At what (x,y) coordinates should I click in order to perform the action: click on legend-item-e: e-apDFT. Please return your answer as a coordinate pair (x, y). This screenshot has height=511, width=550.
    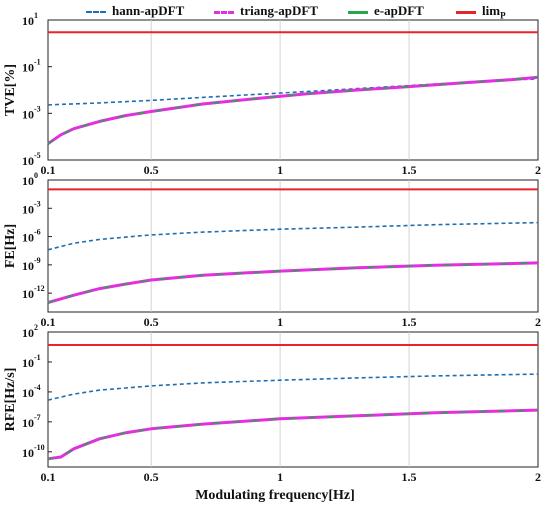
    Looking at the image, I should click on (386, 11).